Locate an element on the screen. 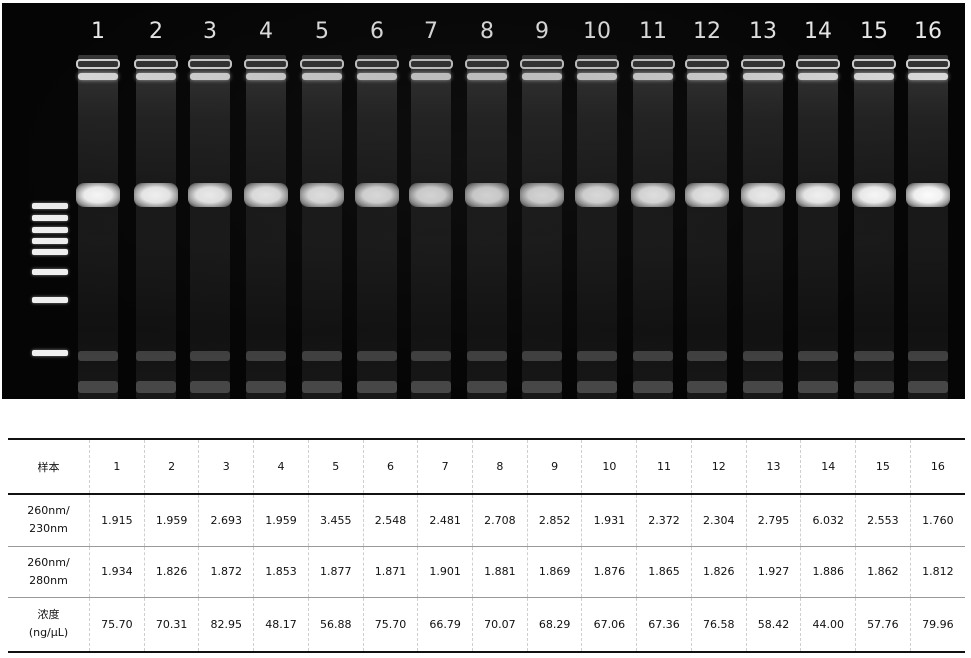  lane-number-label: 13 is located at coordinates (763, 31).